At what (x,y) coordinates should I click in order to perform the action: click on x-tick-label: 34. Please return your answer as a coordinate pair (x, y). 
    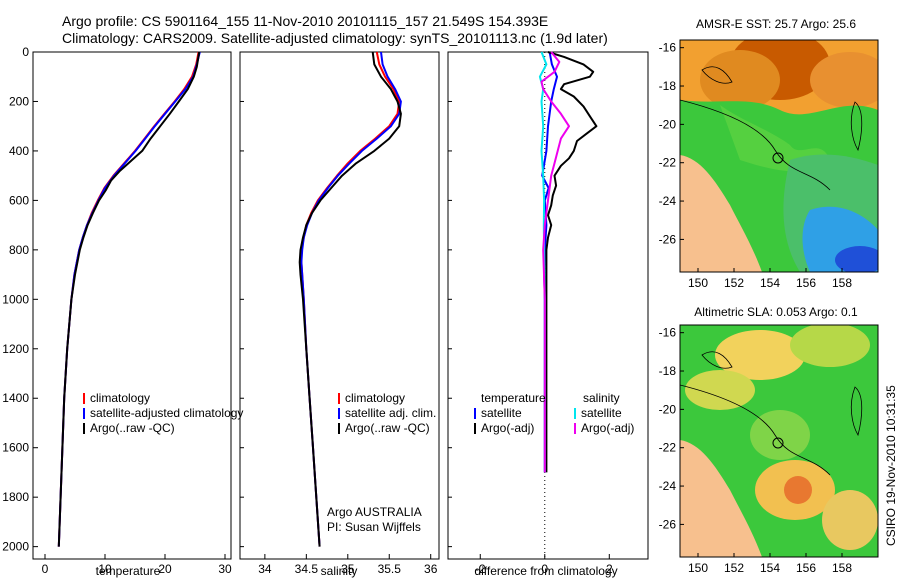
    Looking at the image, I should click on (265, 569).